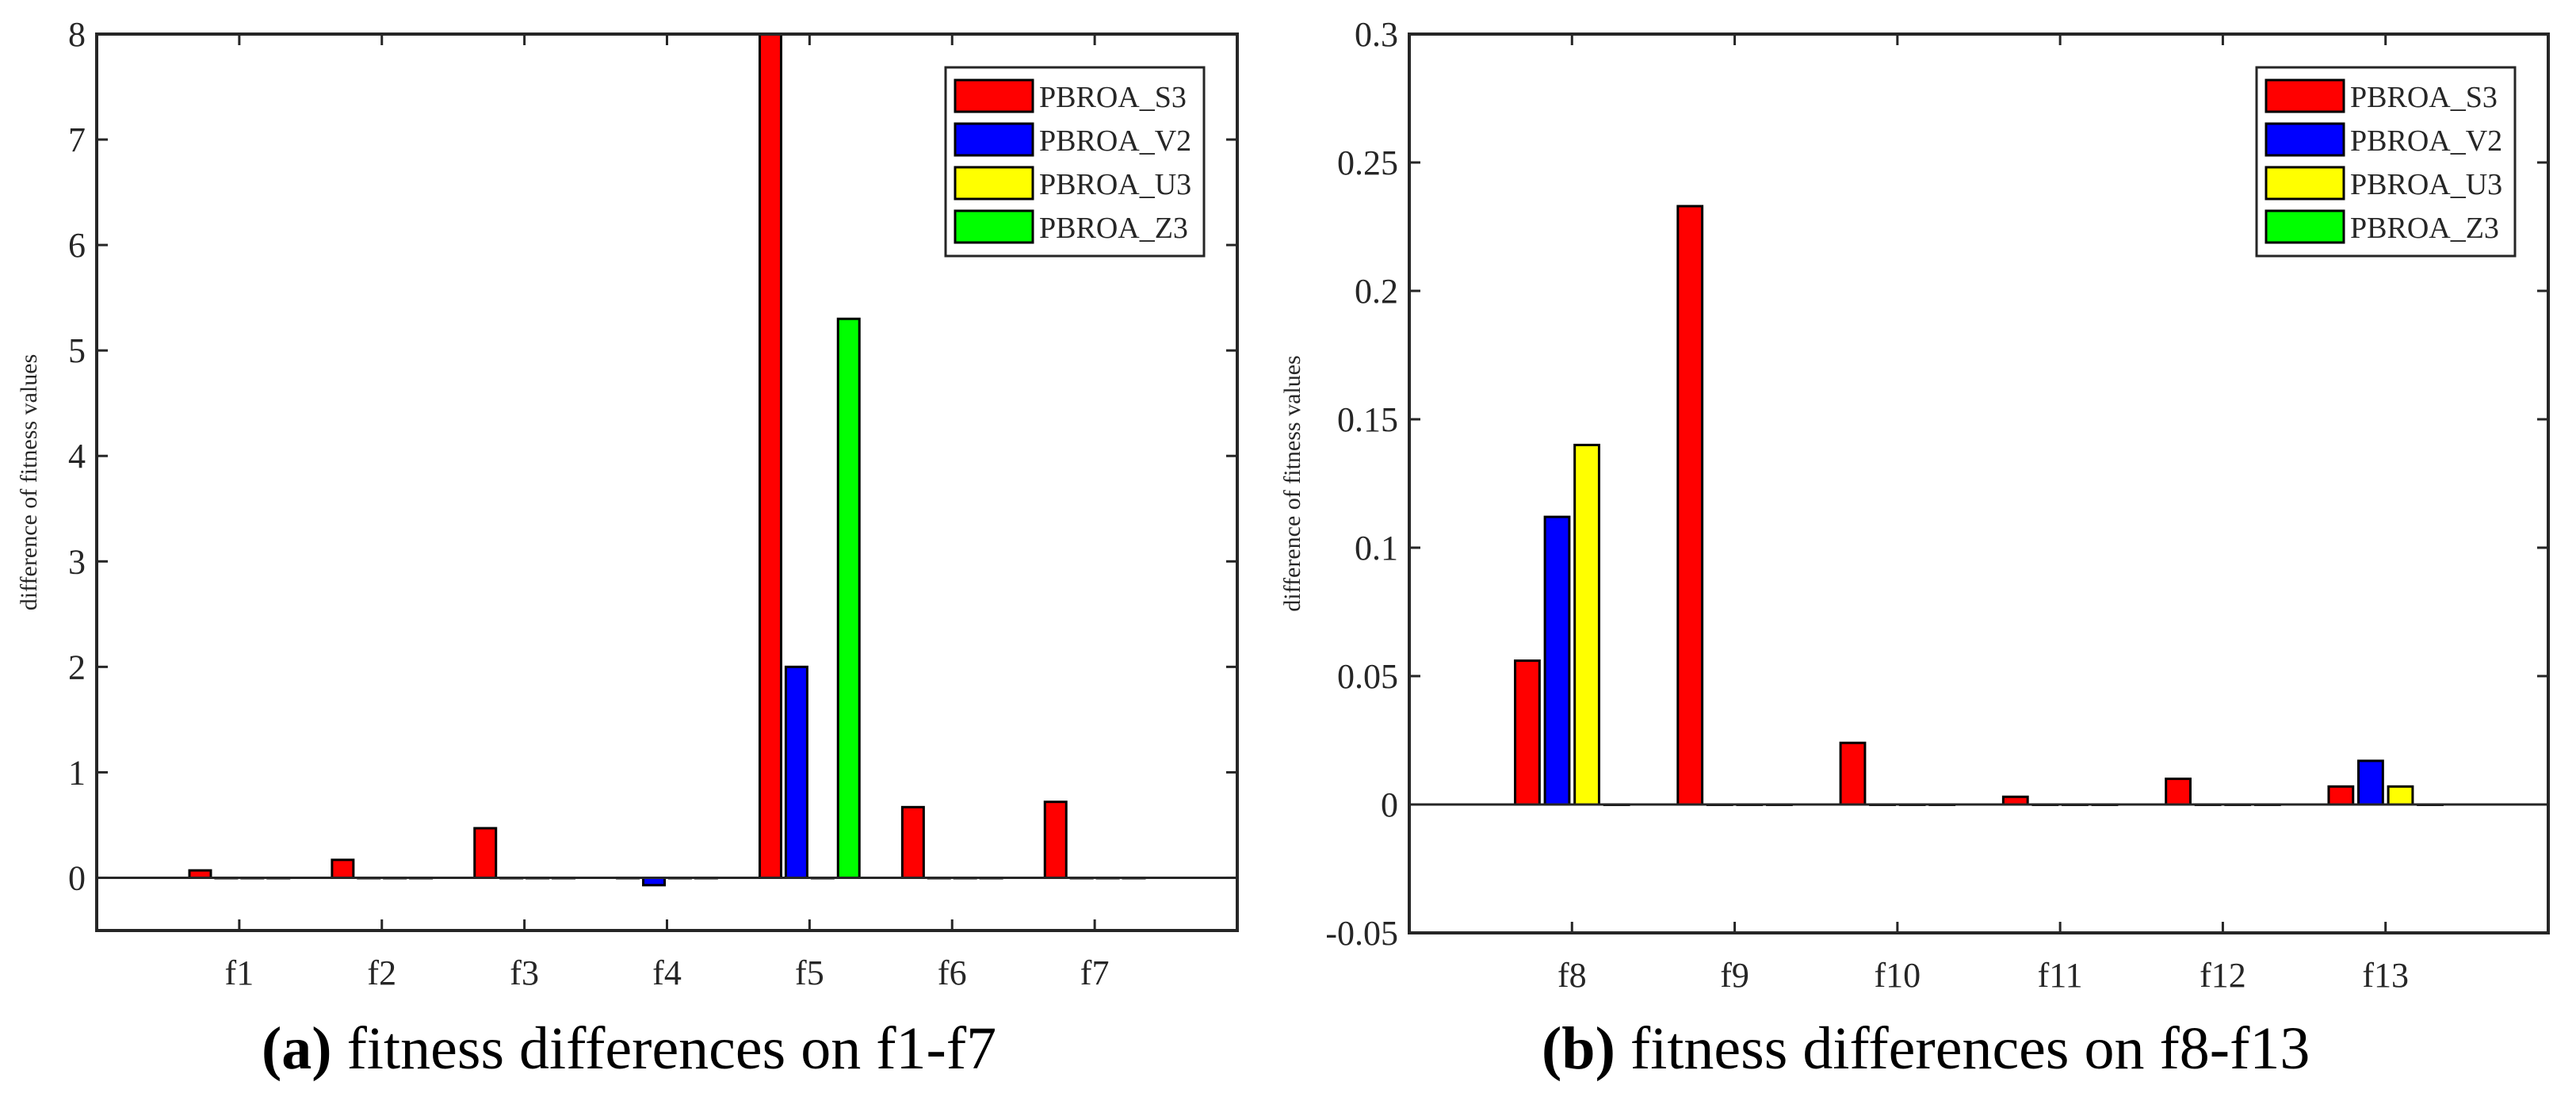 Image resolution: width=2576 pixels, height=1093 pixels. I want to click on bar-PBROA_S3-f5, so click(770, 455).